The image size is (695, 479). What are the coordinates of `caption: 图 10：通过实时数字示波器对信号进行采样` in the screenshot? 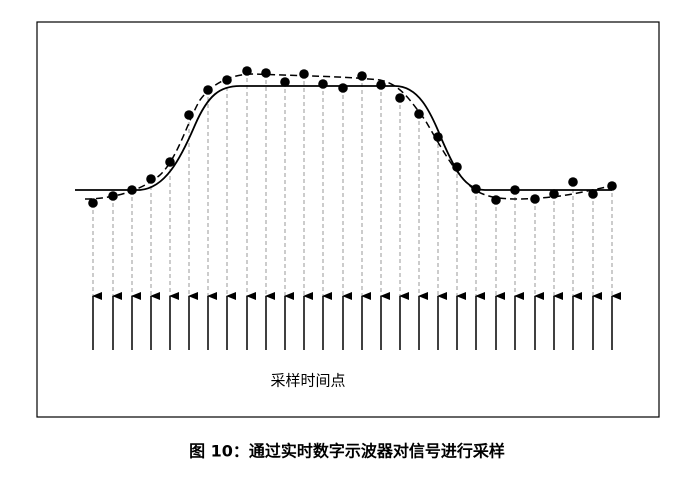 It's located at (347, 451).